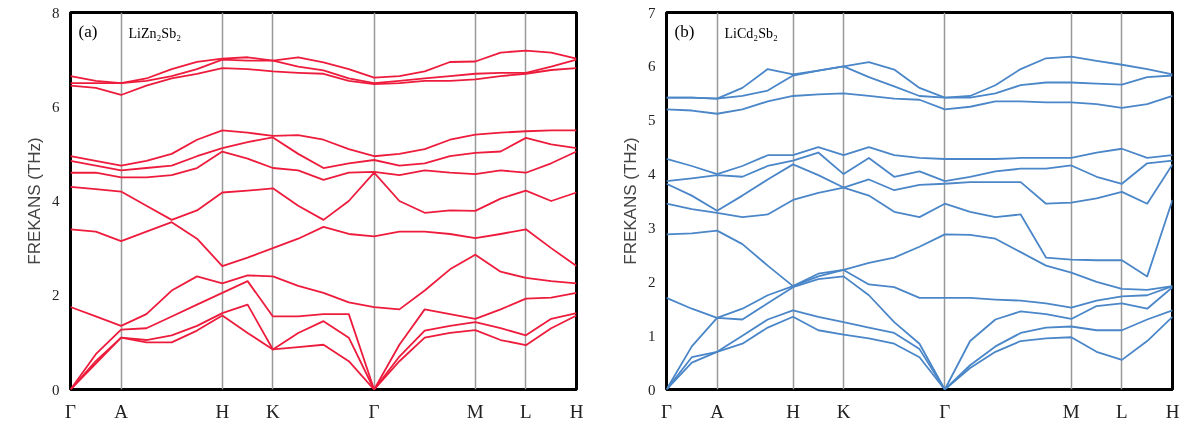  What do you see at coordinates (684, 31) in the screenshot?
I see `annotation: (b)` at bounding box center [684, 31].